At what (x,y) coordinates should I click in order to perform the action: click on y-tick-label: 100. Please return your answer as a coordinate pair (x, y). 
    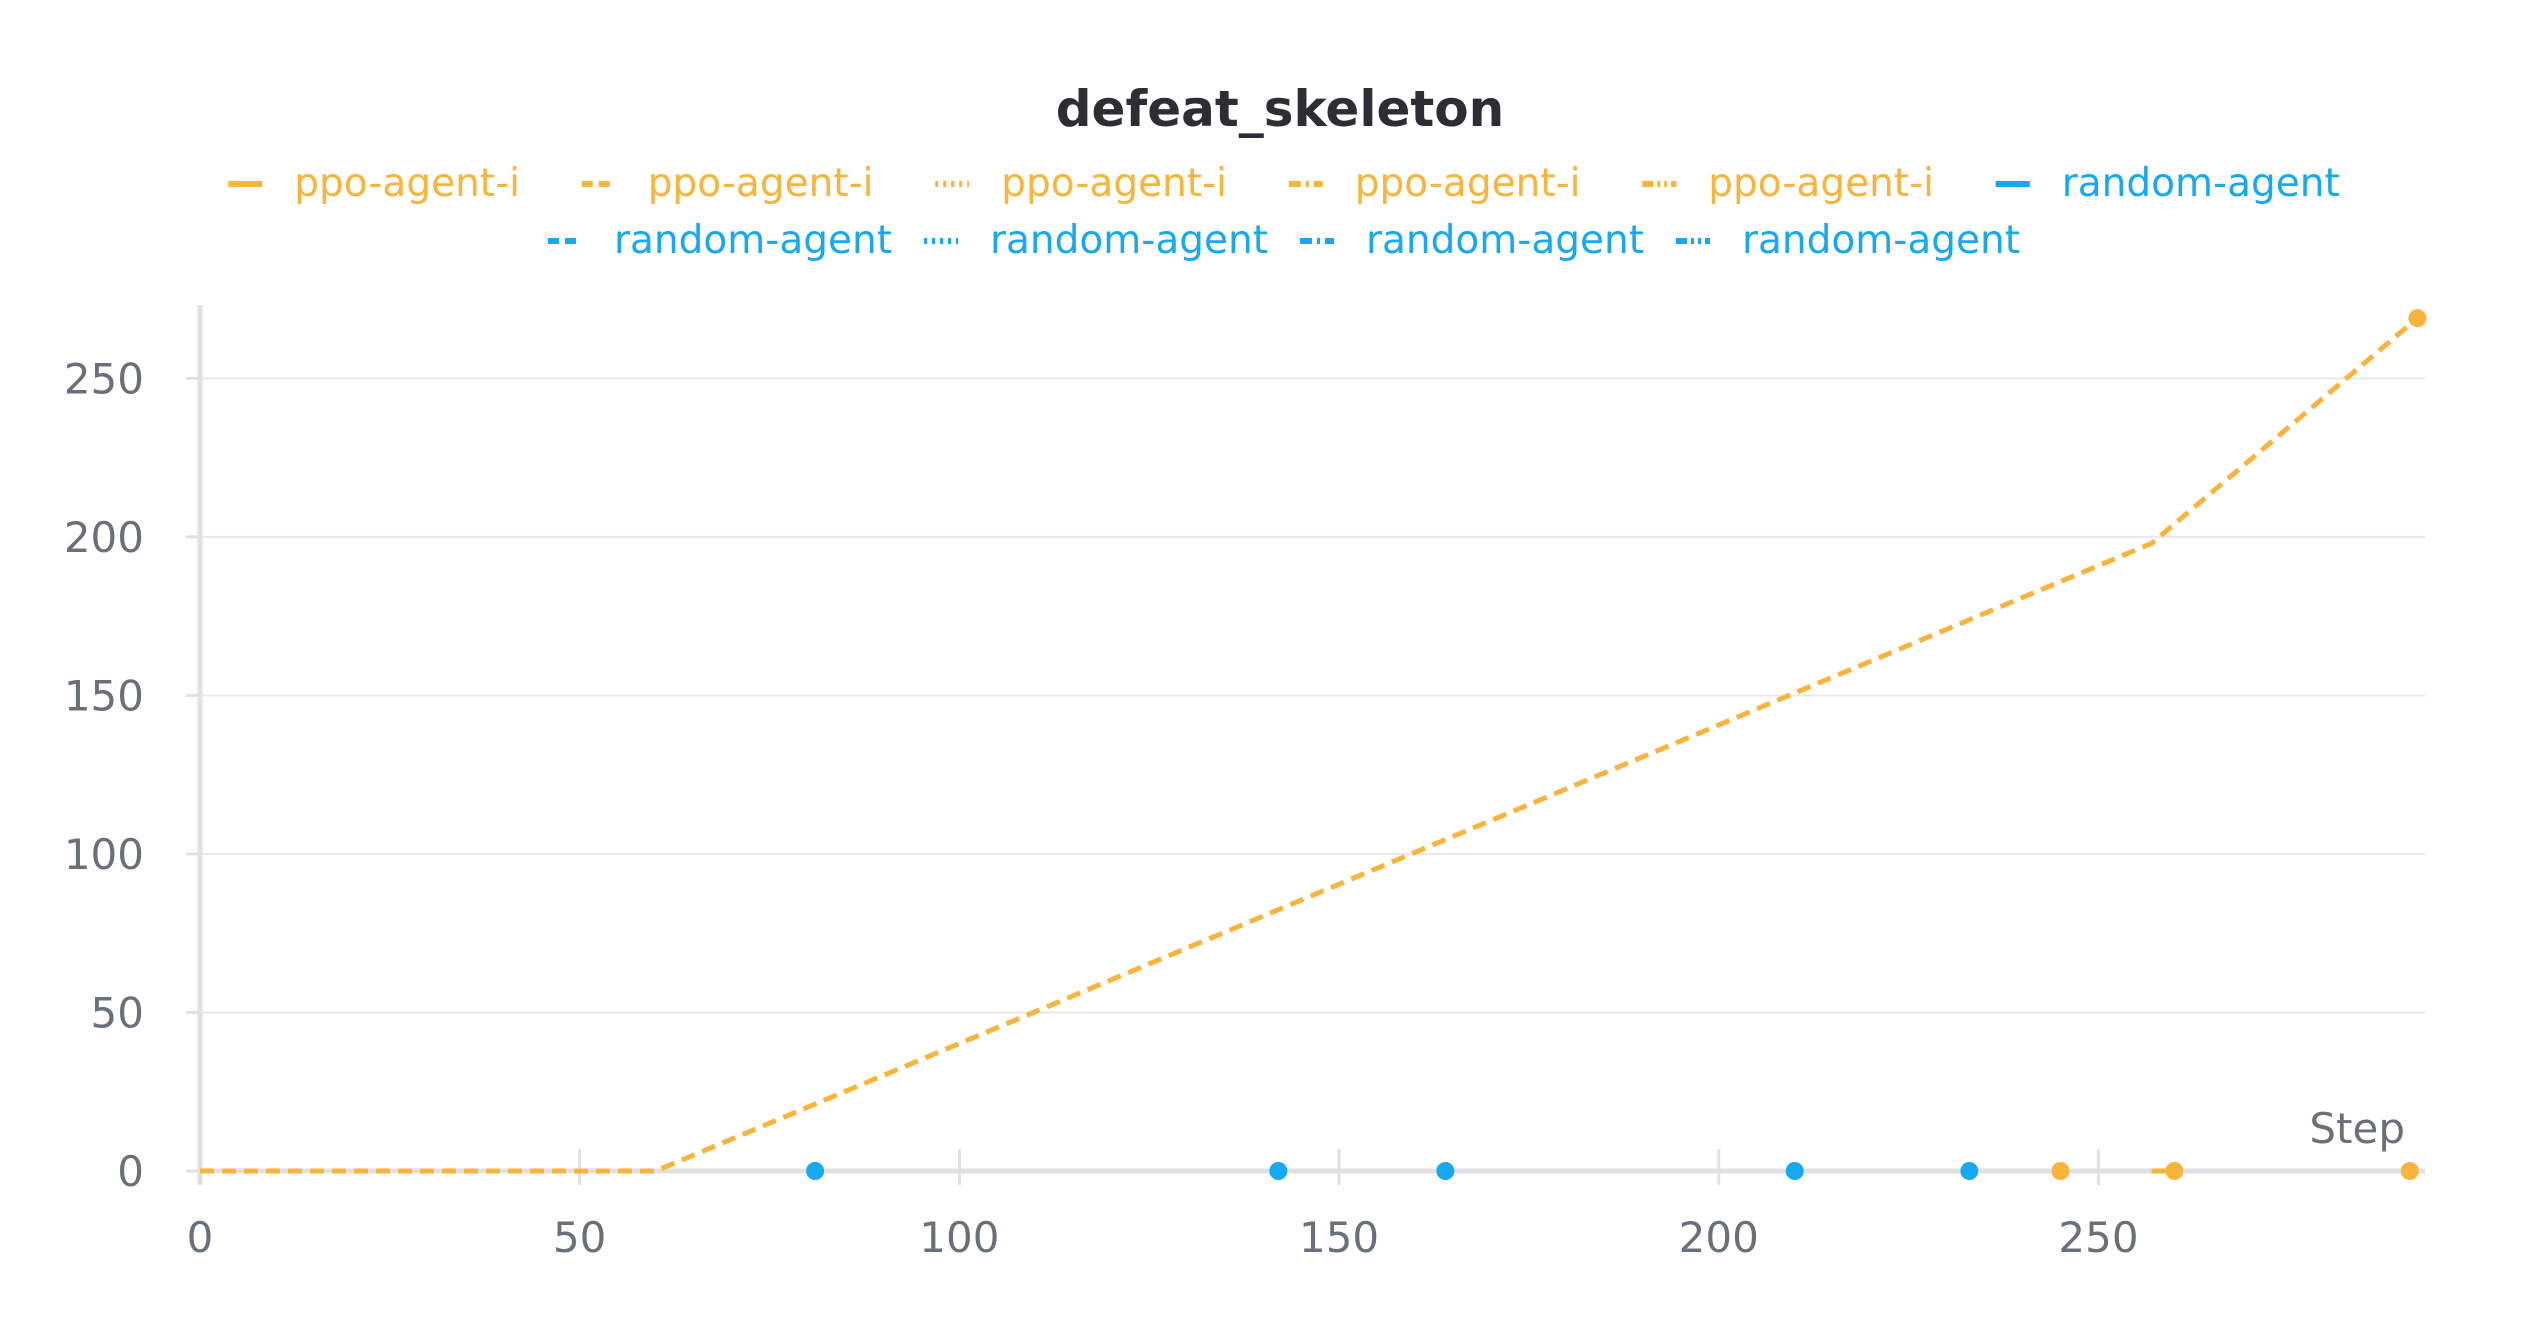
    Looking at the image, I should click on (104, 854).